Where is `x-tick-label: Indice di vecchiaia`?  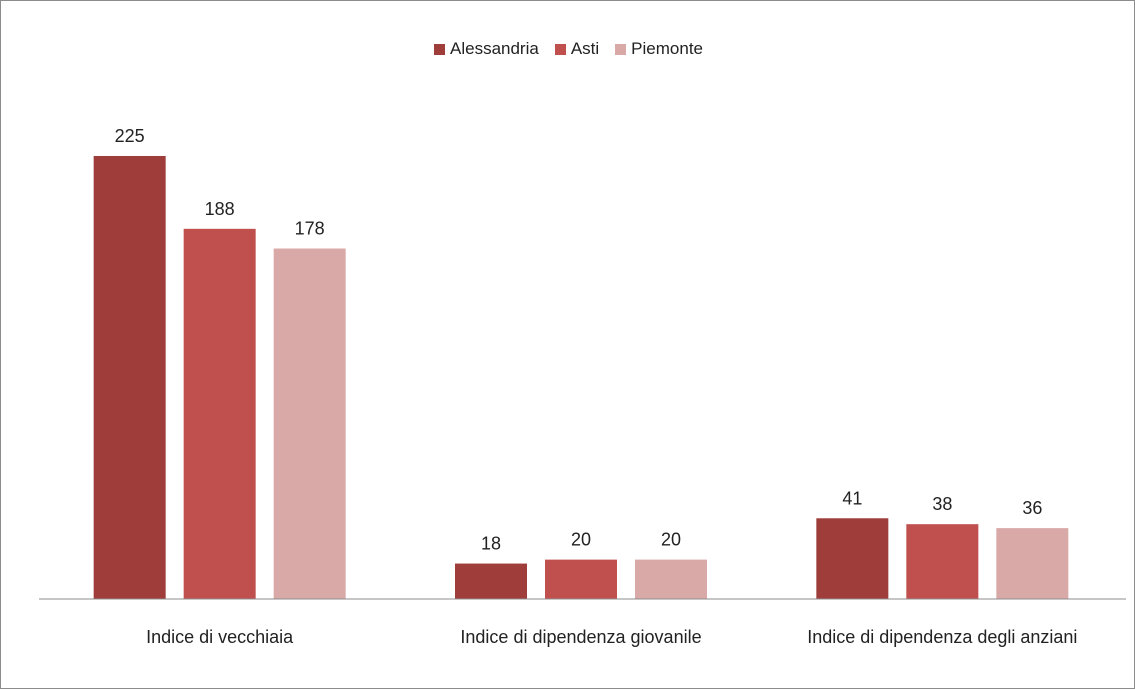
x-tick-label: Indice di vecchiaia is located at coordinates (220, 637).